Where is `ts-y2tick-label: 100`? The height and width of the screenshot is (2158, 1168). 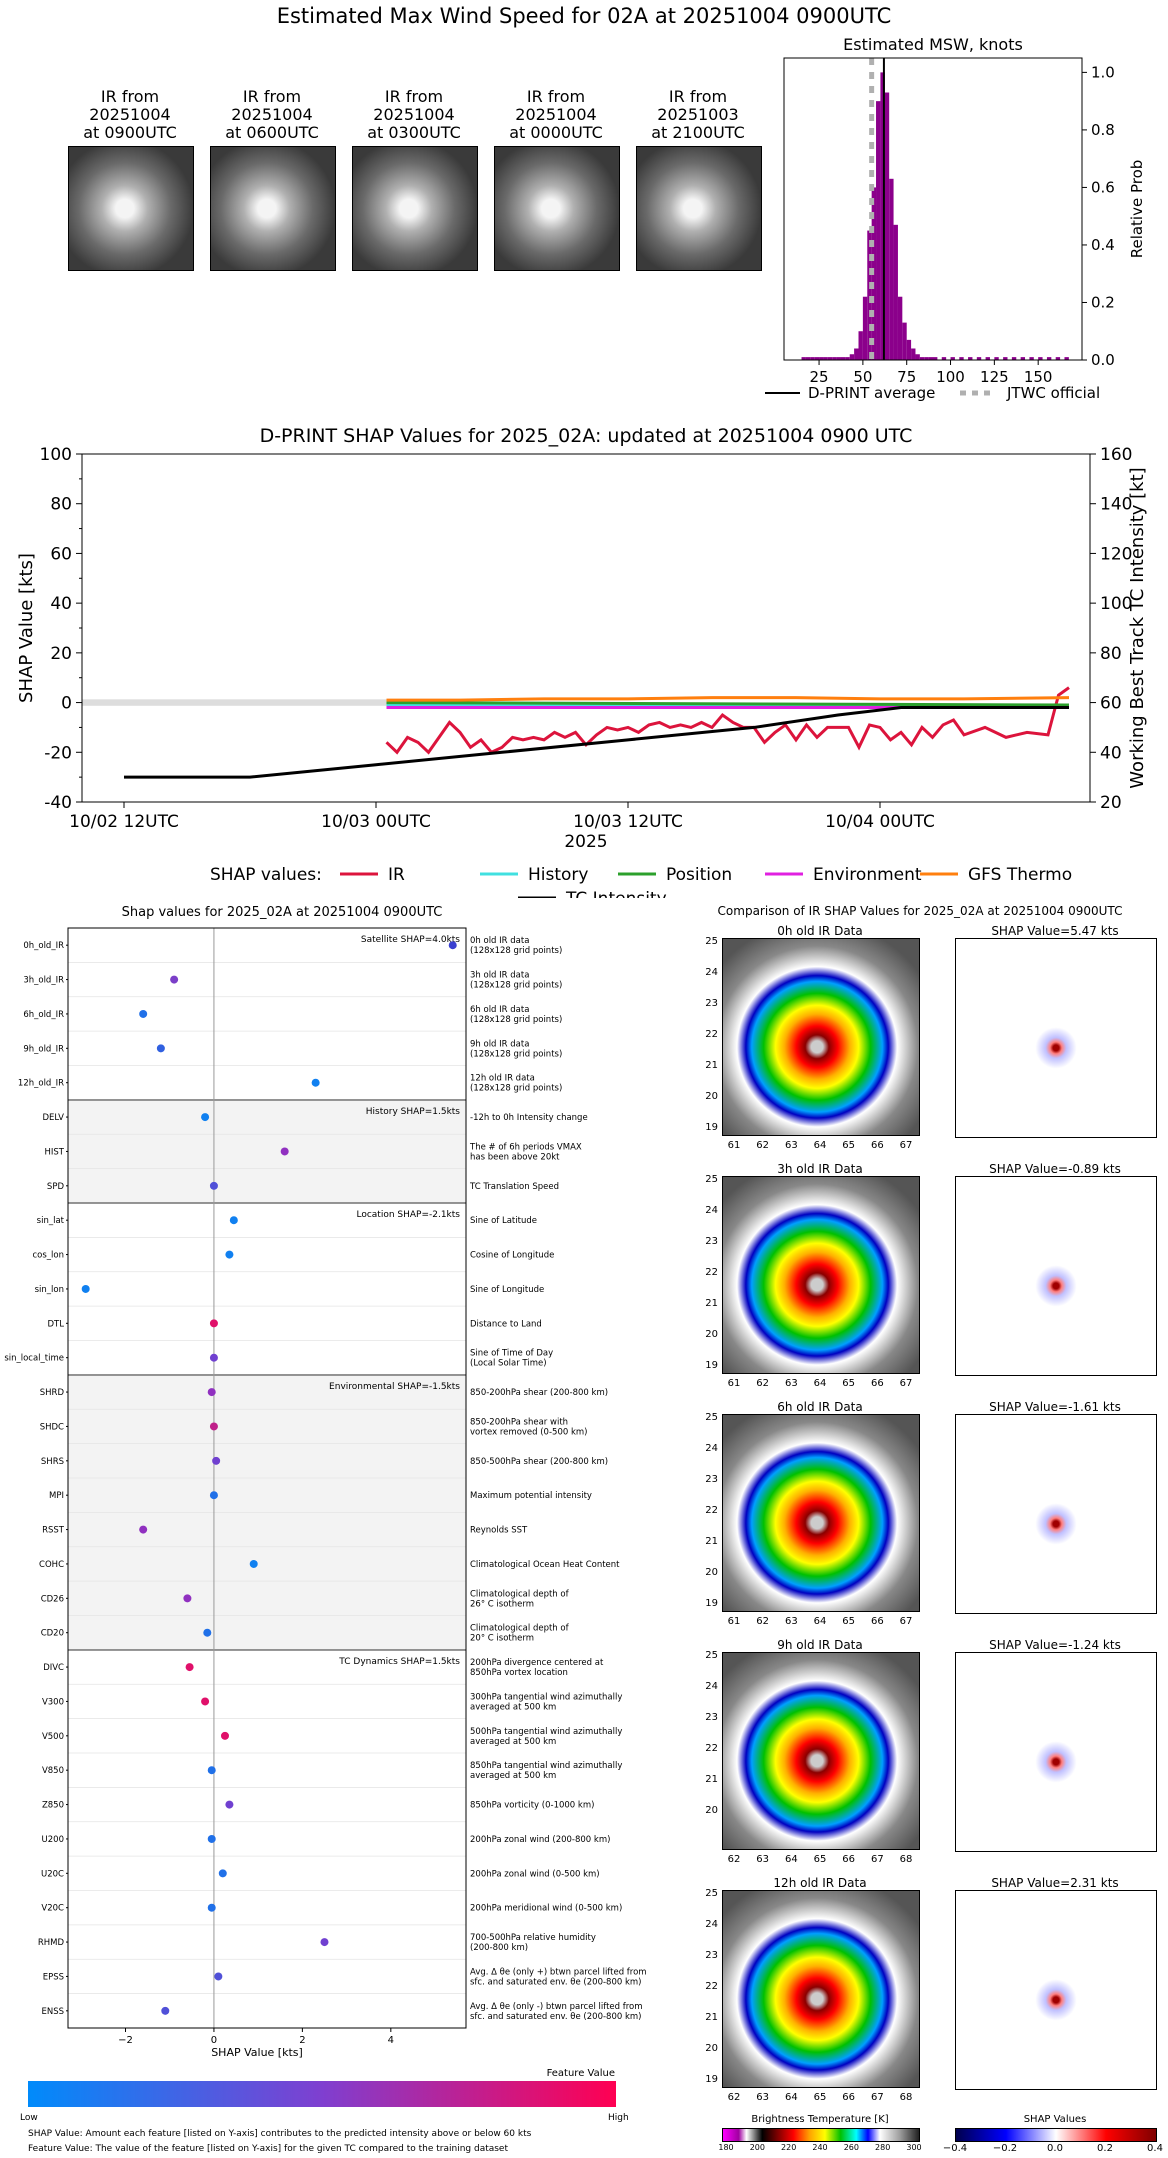
ts-y2tick-label: 100 is located at coordinates (1116, 604).